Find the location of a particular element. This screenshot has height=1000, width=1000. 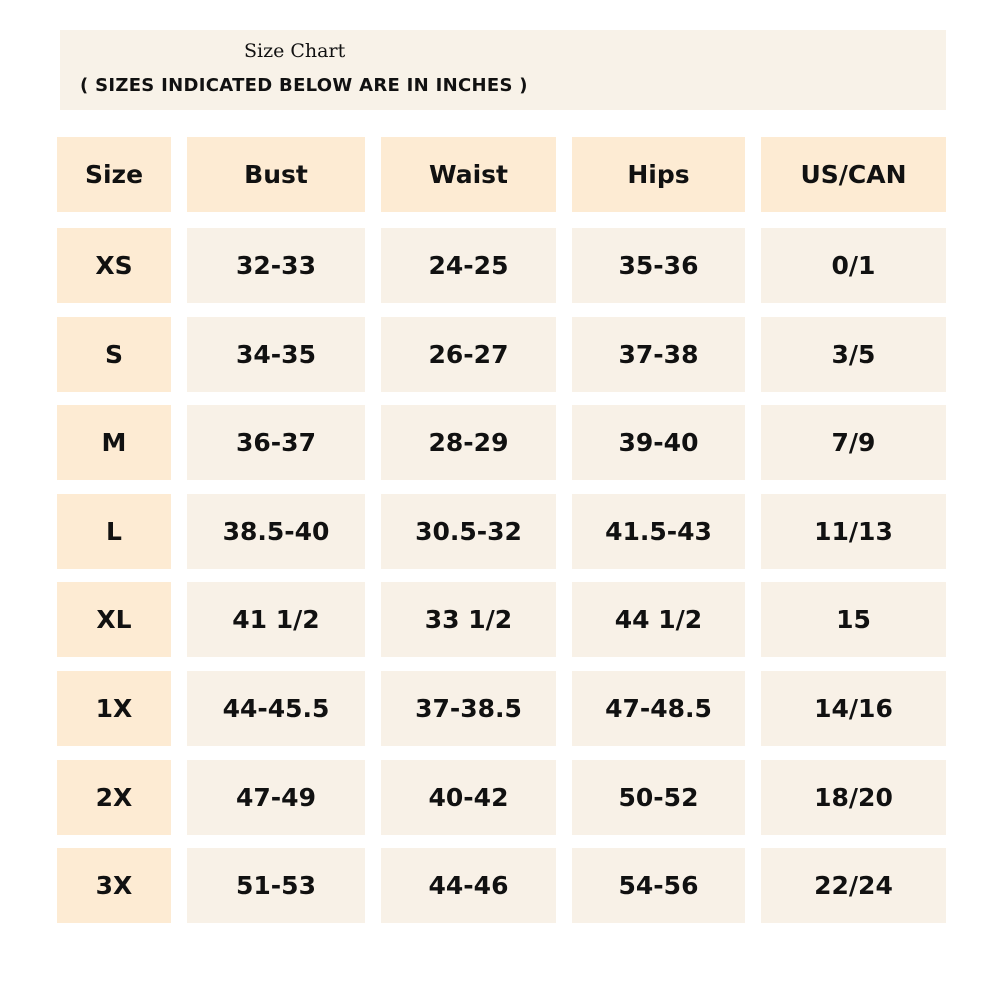

table-cell: 3/5 is located at coordinates (853, 354).